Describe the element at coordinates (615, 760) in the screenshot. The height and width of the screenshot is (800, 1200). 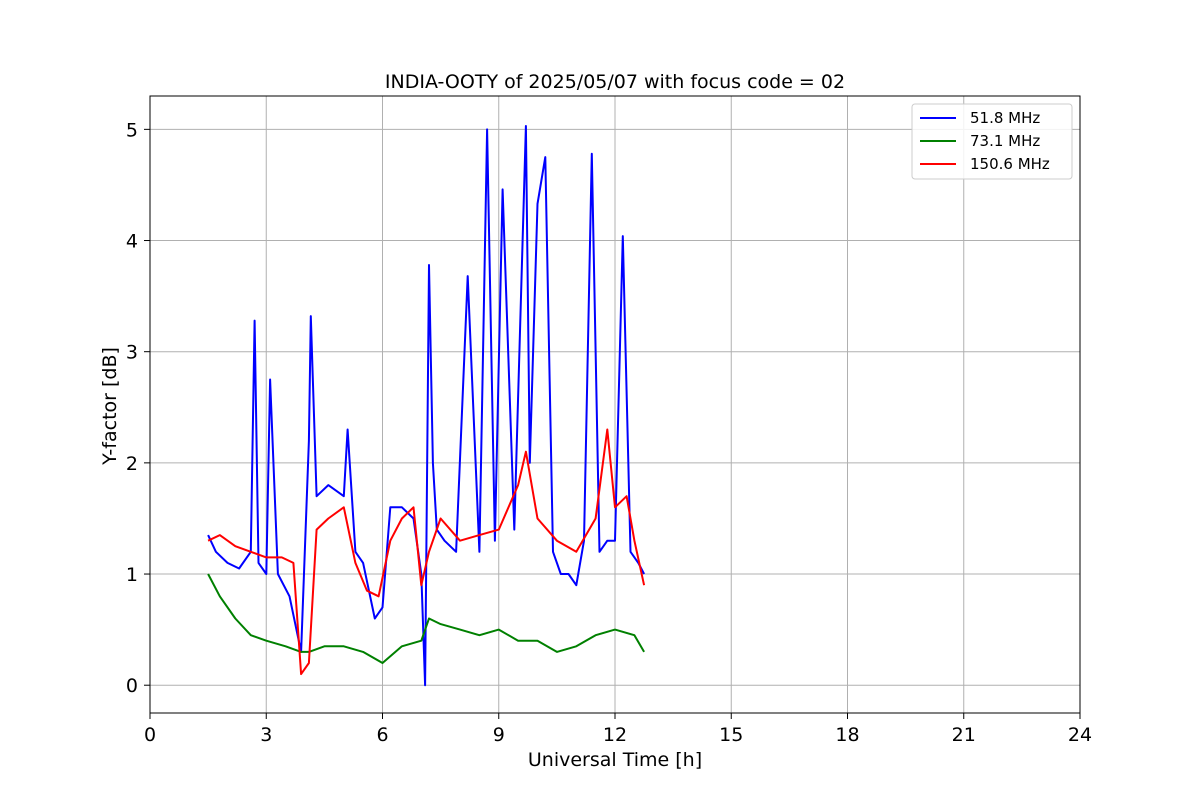
I see `x-axis-label: Universal Time [h]` at that location.